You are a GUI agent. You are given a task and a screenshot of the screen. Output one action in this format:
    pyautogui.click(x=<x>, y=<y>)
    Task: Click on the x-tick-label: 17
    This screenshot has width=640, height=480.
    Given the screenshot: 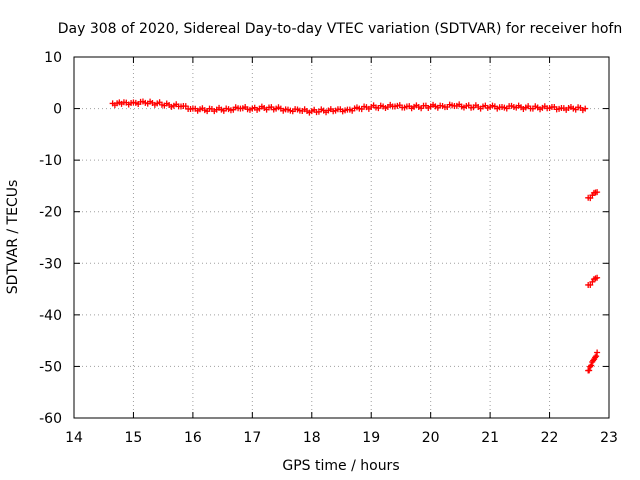 What is the action you would take?
    pyautogui.click(x=252, y=438)
    